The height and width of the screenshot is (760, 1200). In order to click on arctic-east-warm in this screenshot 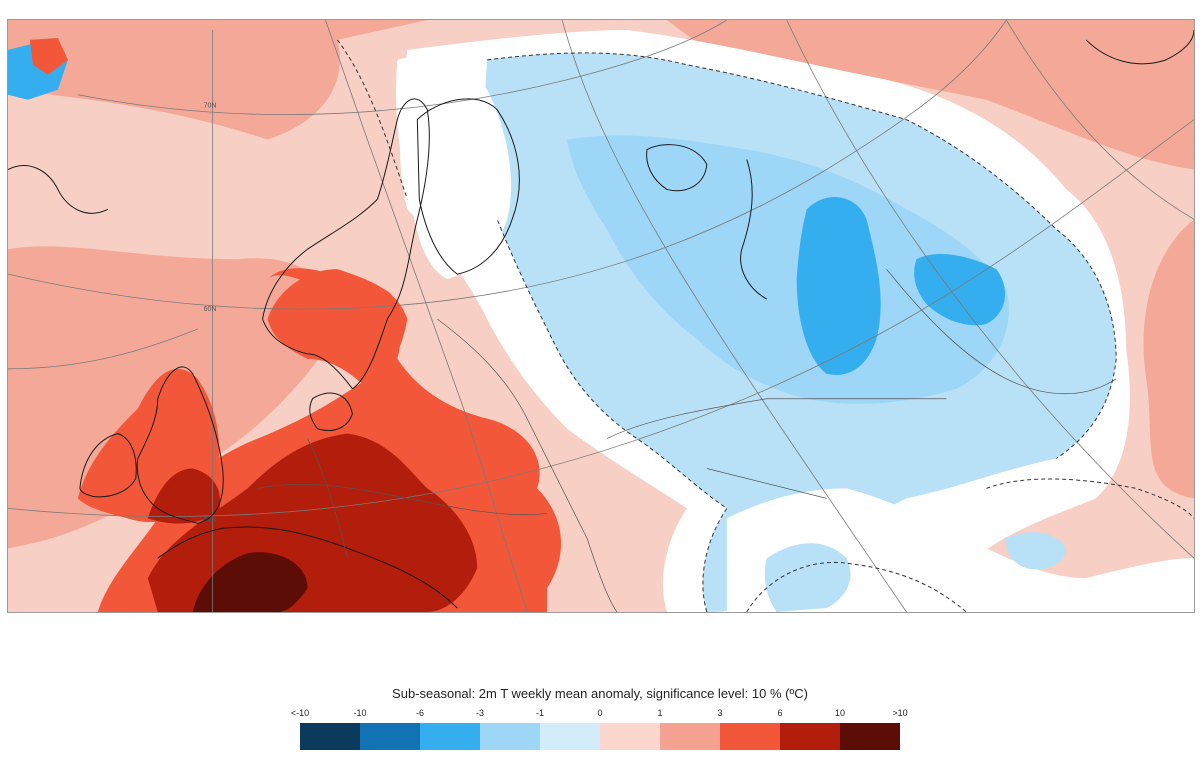, I will do `click(930, 95)`.